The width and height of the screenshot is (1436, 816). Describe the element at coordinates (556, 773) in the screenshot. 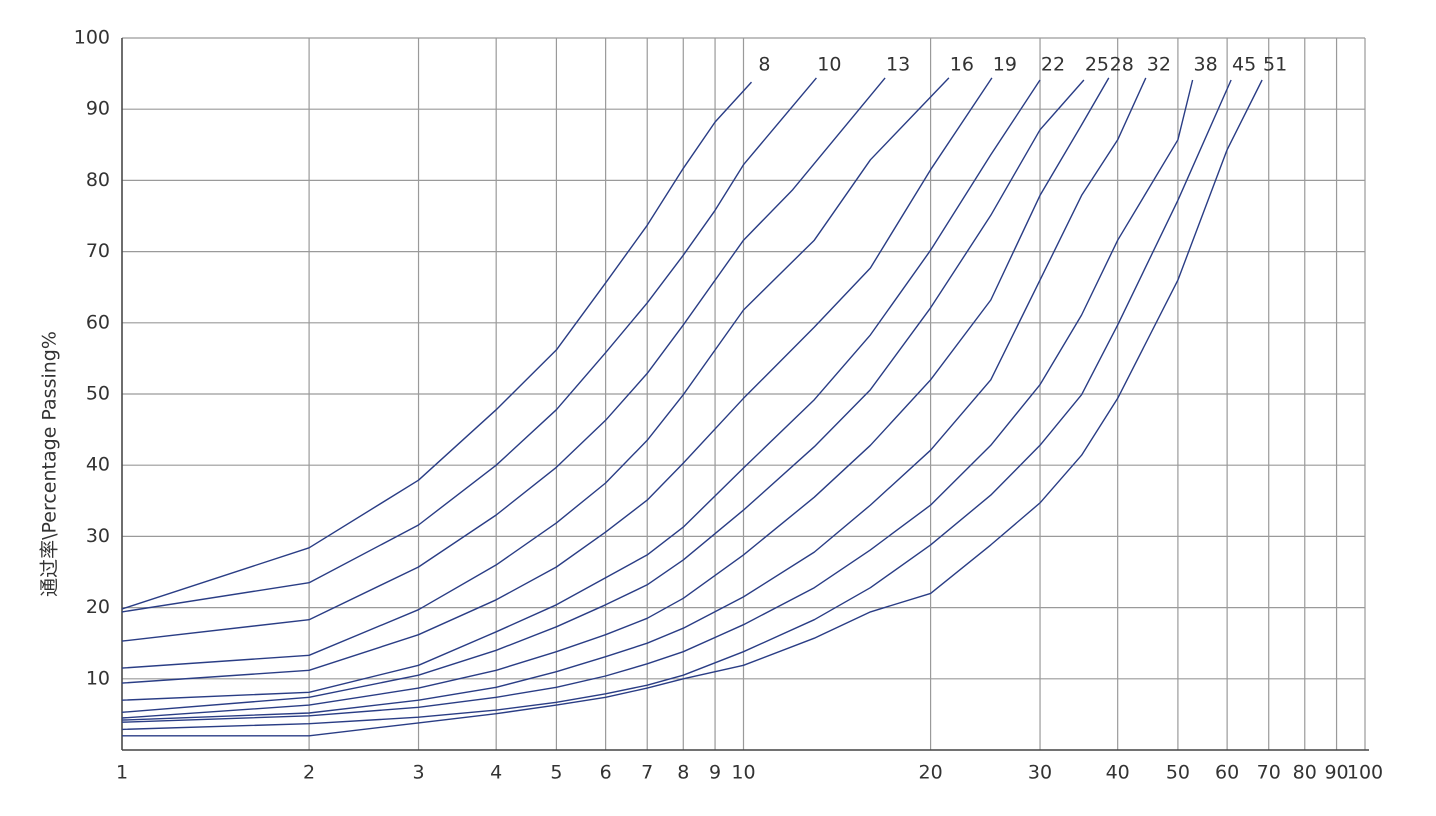

I see `x-tick-label: 5` at that location.